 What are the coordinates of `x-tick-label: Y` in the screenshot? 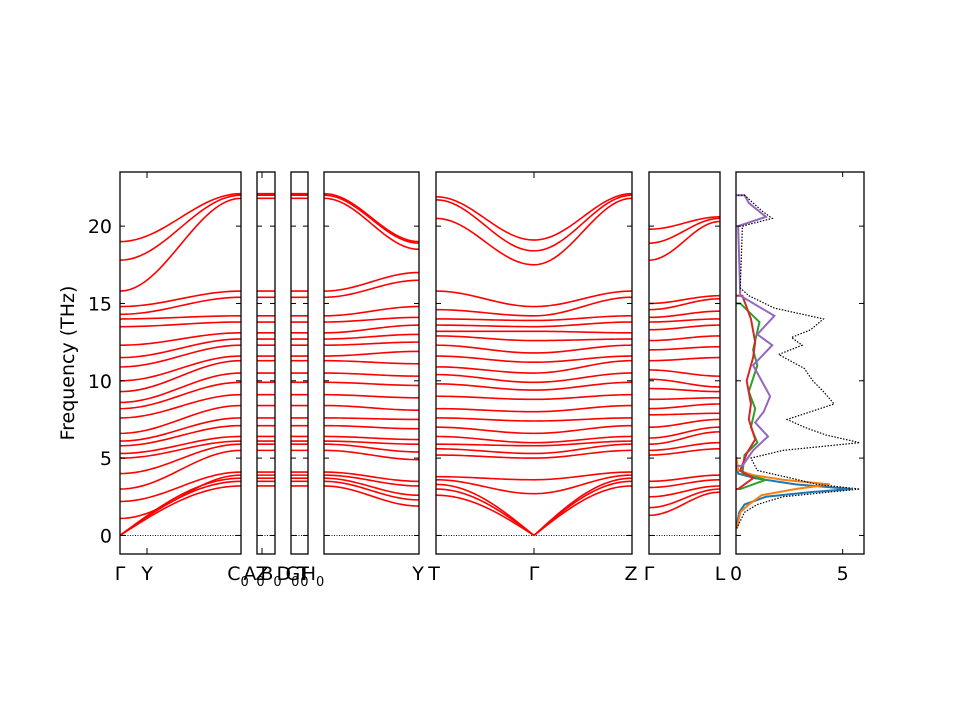 It's located at (417, 574).